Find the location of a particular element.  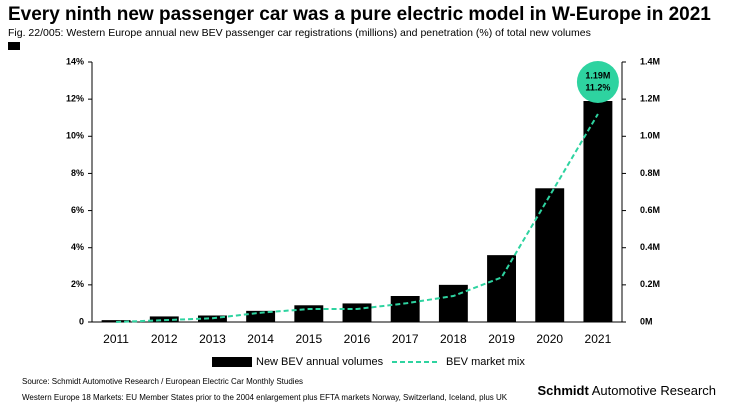

y-tick-label: 14% is located at coordinates (75, 61).